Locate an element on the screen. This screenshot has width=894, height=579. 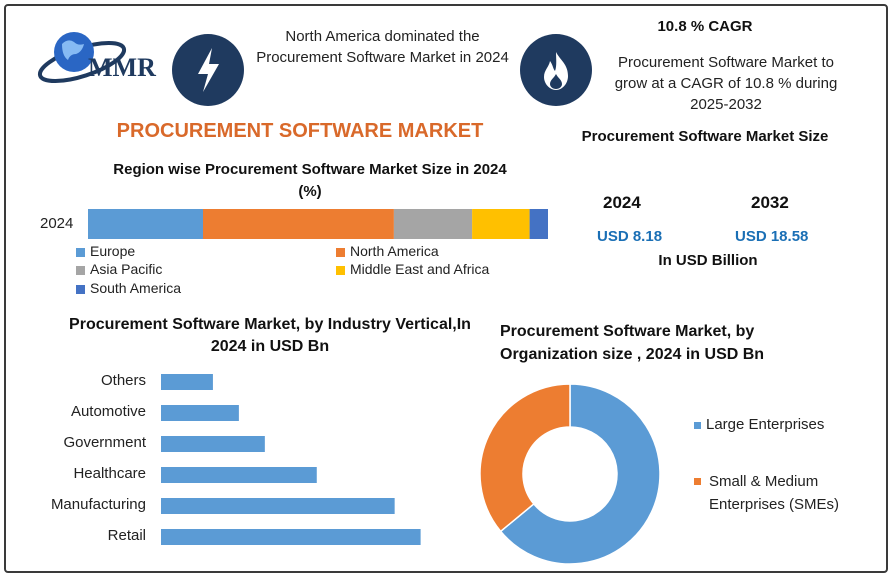
value-2024: USD 8.18 is located at coordinates (630, 236).